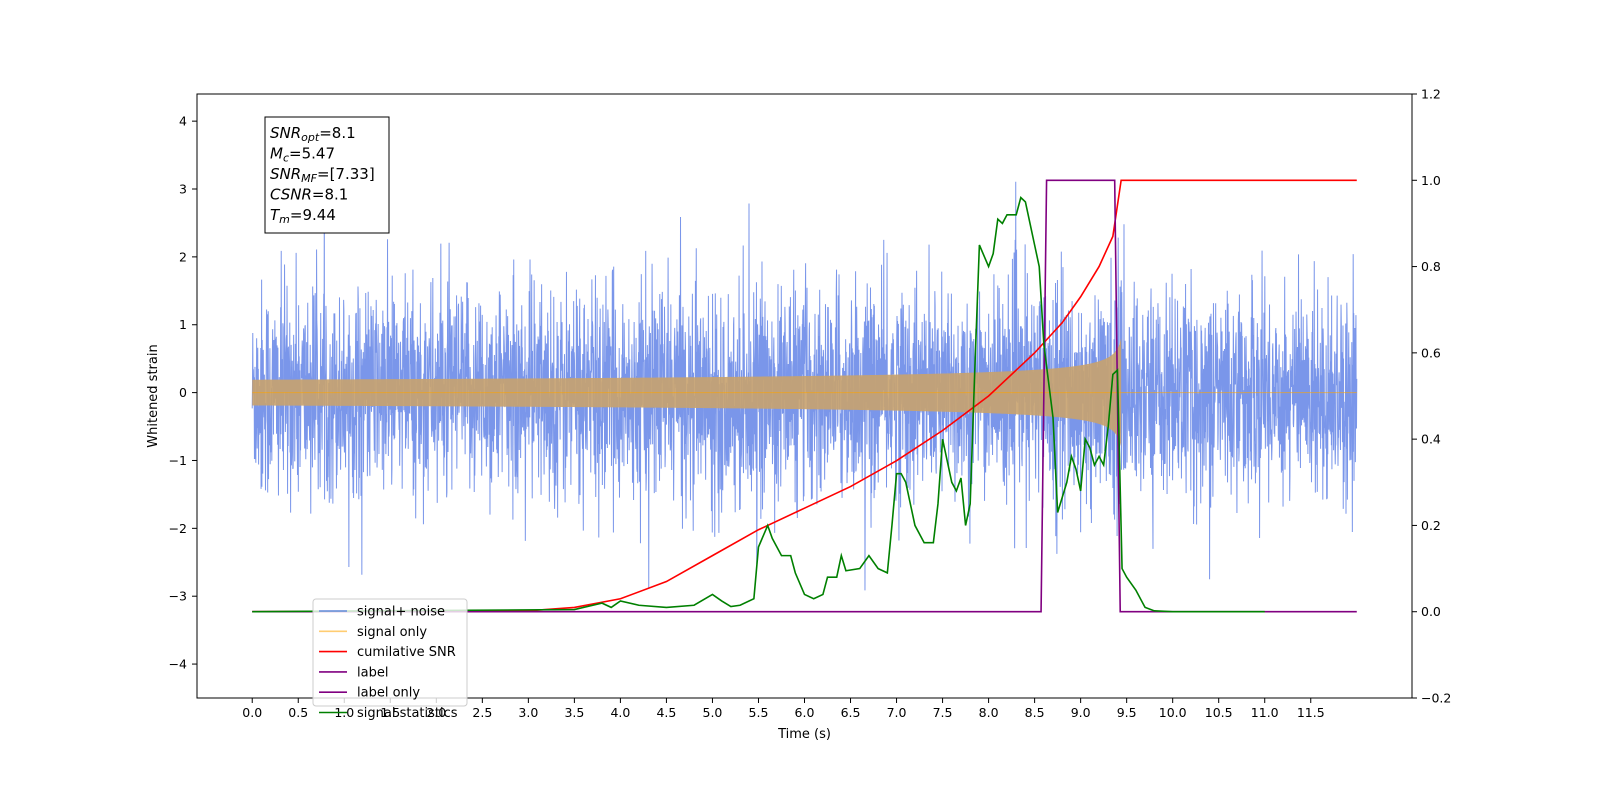 The width and height of the screenshot is (1600, 800). Describe the element at coordinates (183, 189) in the screenshot. I see `y-tick-label: 3` at that location.